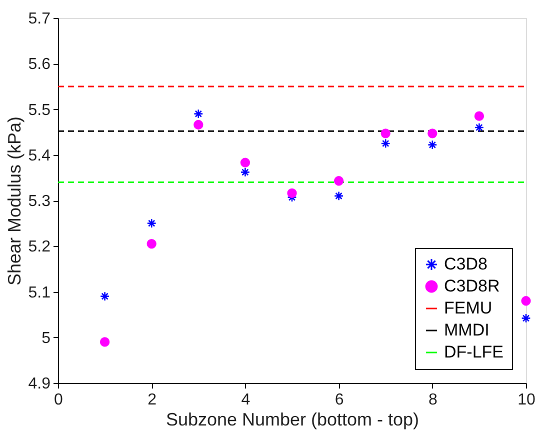 This screenshot has height=434, width=547. Describe the element at coordinates (39, 247) in the screenshot. I see `y-tick-label: 5.2` at that location.